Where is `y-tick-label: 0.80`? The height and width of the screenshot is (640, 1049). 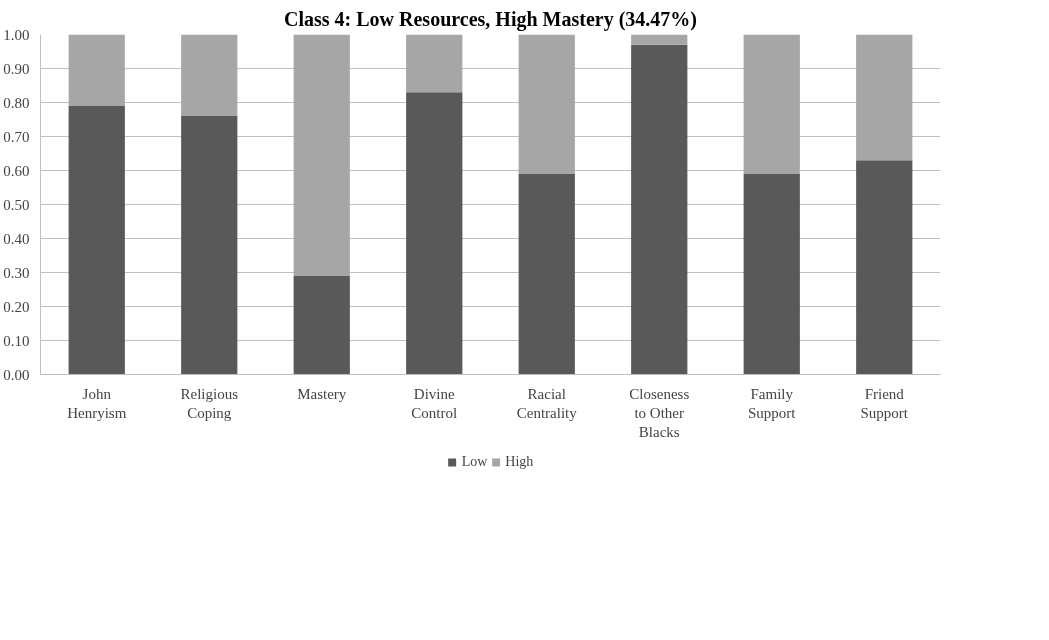 y-tick-label: 0.80 is located at coordinates (16, 102).